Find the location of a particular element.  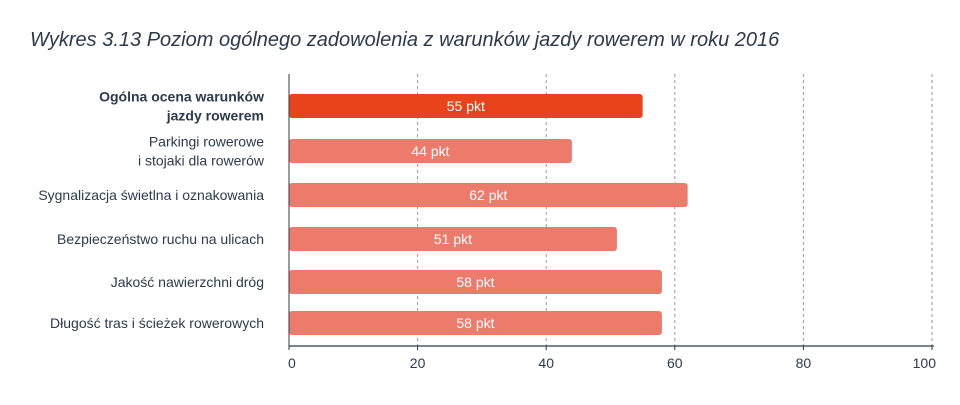

x-tick-label-0: 0 is located at coordinates (292, 363).